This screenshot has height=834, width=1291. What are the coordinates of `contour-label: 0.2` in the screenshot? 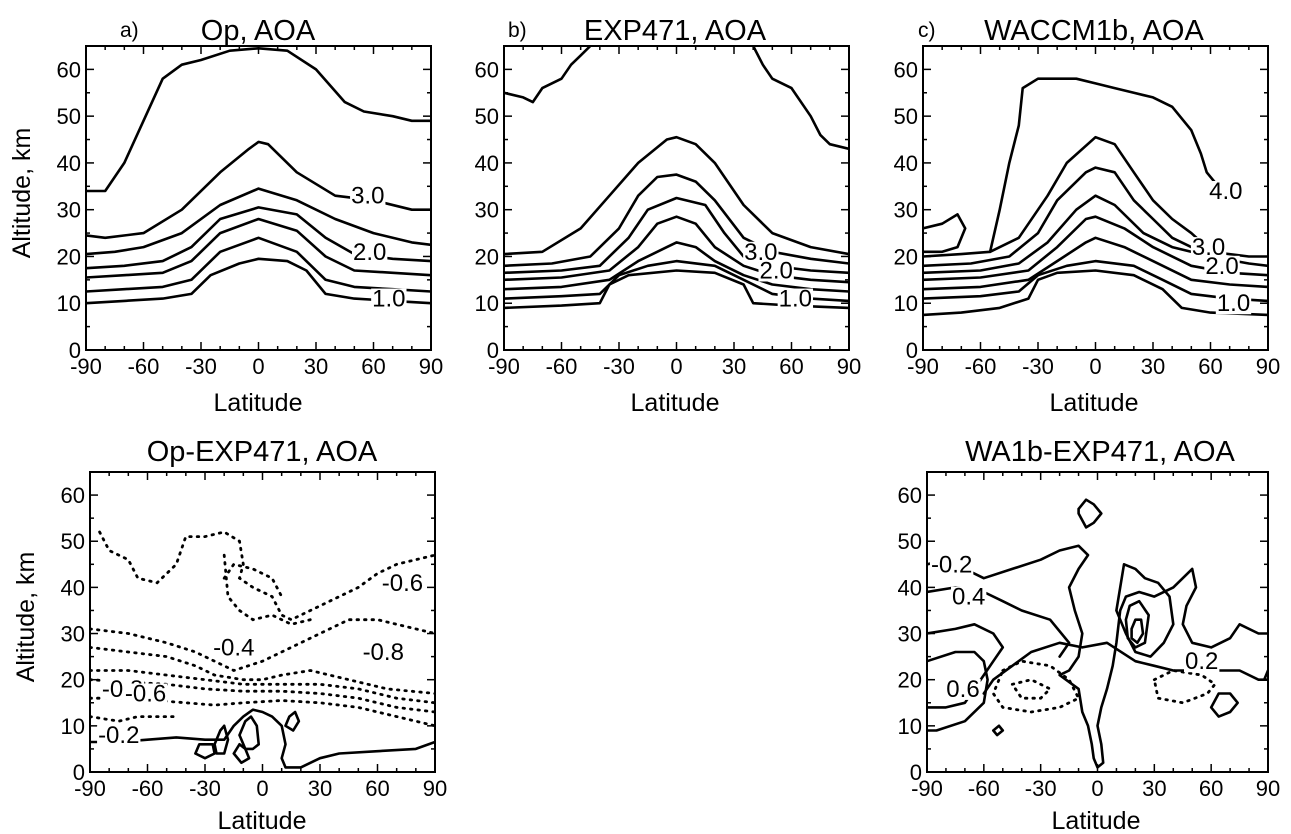 It's located at (1201, 661).